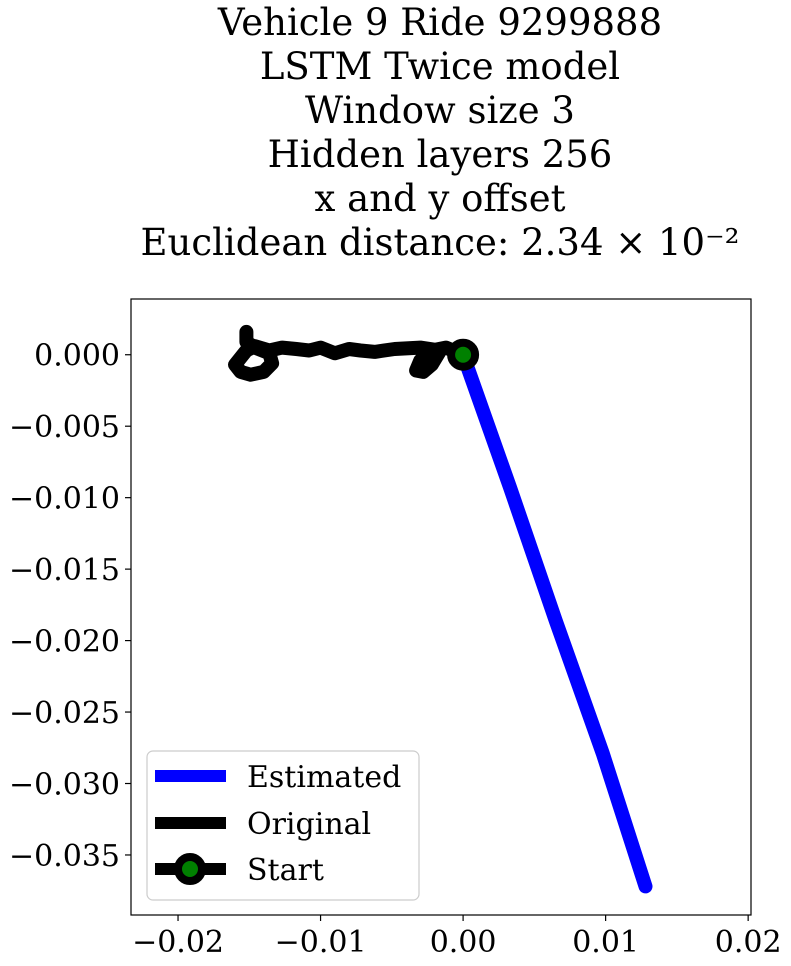 The width and height of the screenshot is (791, 966). Describe the element at coordinates (440, 198) in the screenshot. I see `title-line-5: x and y offset` at that location.